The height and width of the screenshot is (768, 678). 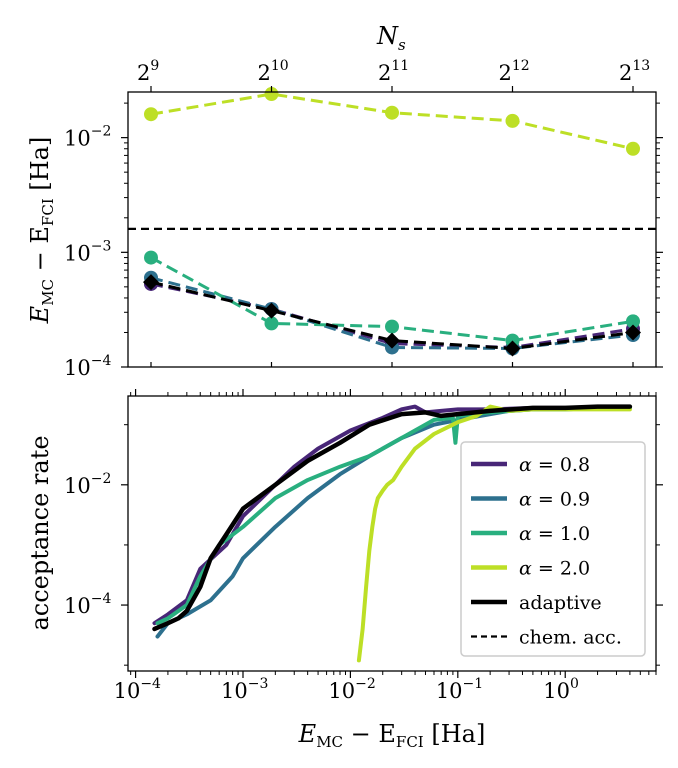 I want to click on bottom-xtick-label: 10⁻², so click(x=351, y=689).